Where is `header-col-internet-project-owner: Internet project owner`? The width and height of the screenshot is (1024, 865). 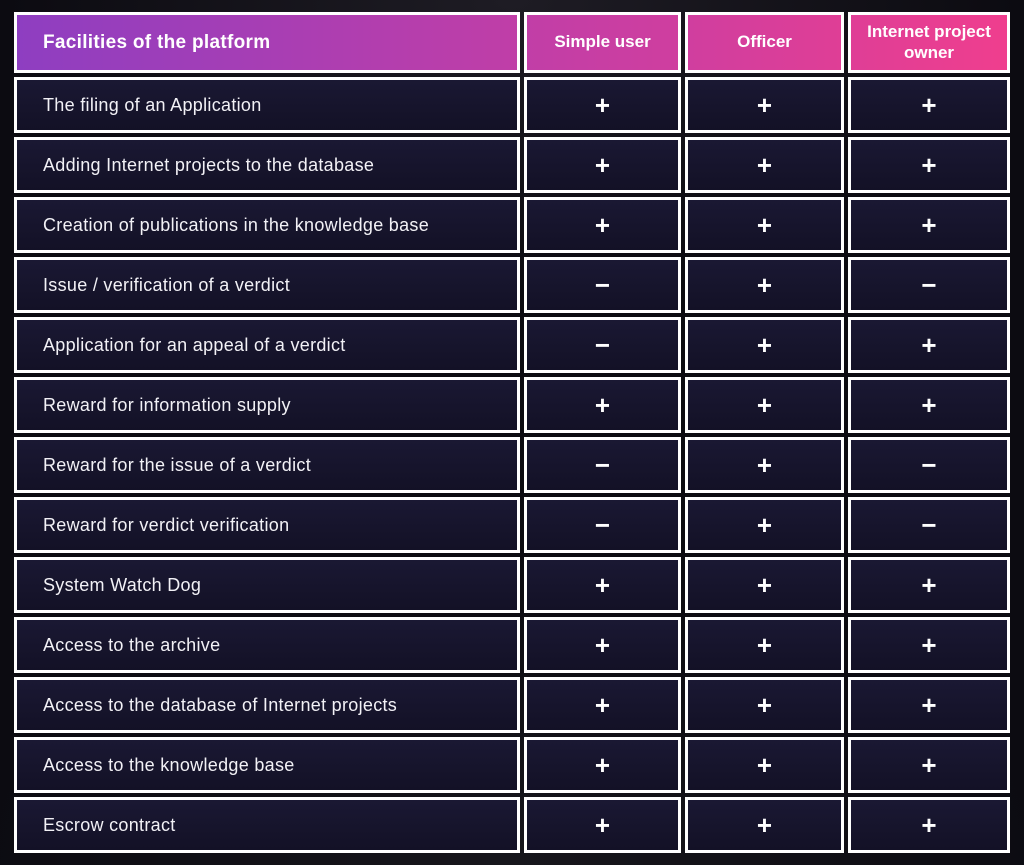
header-col-internet-project-owner: Internet project owner is located at coordinates (929, 42).